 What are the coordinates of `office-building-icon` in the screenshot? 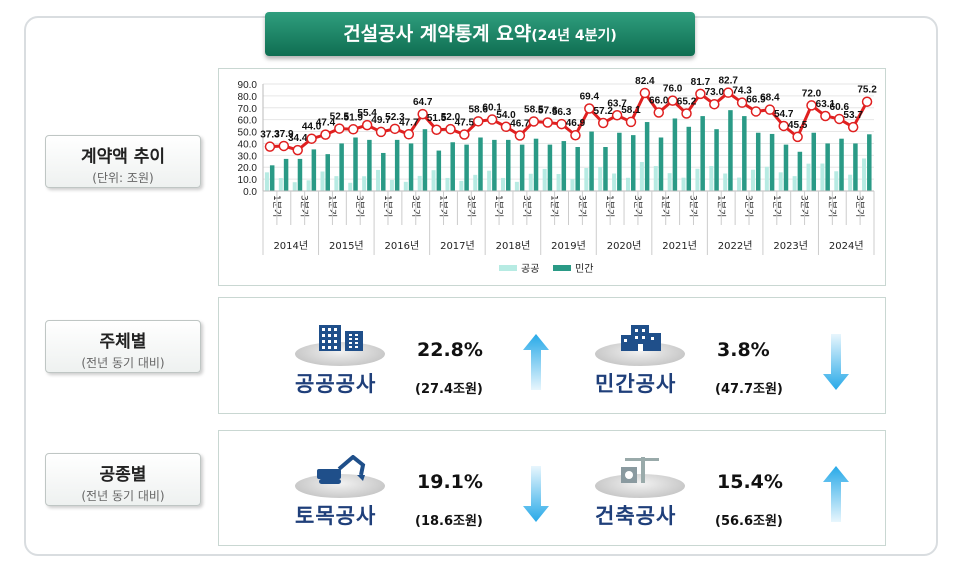 It's located at (641, 338).